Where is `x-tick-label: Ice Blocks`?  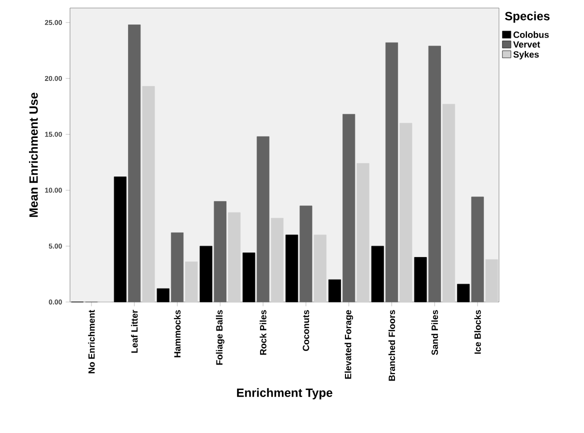
x-tick-label: Ice Blocks is located at coordinates (477, 332).